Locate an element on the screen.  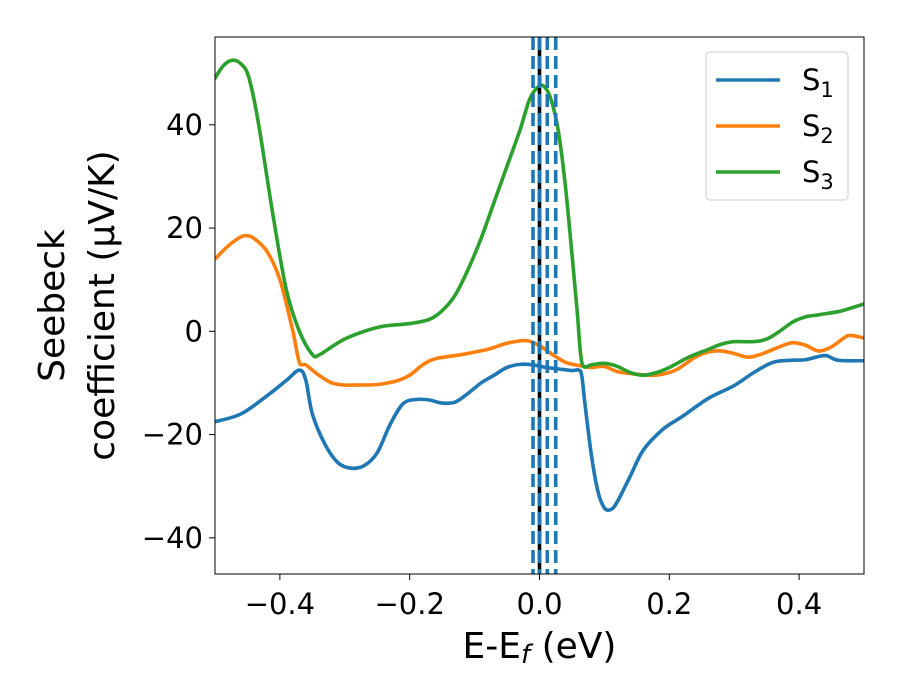
x-axis: −0.4 −0.2 0.0 0.2 0.4 is located at coordinates (533, 597).